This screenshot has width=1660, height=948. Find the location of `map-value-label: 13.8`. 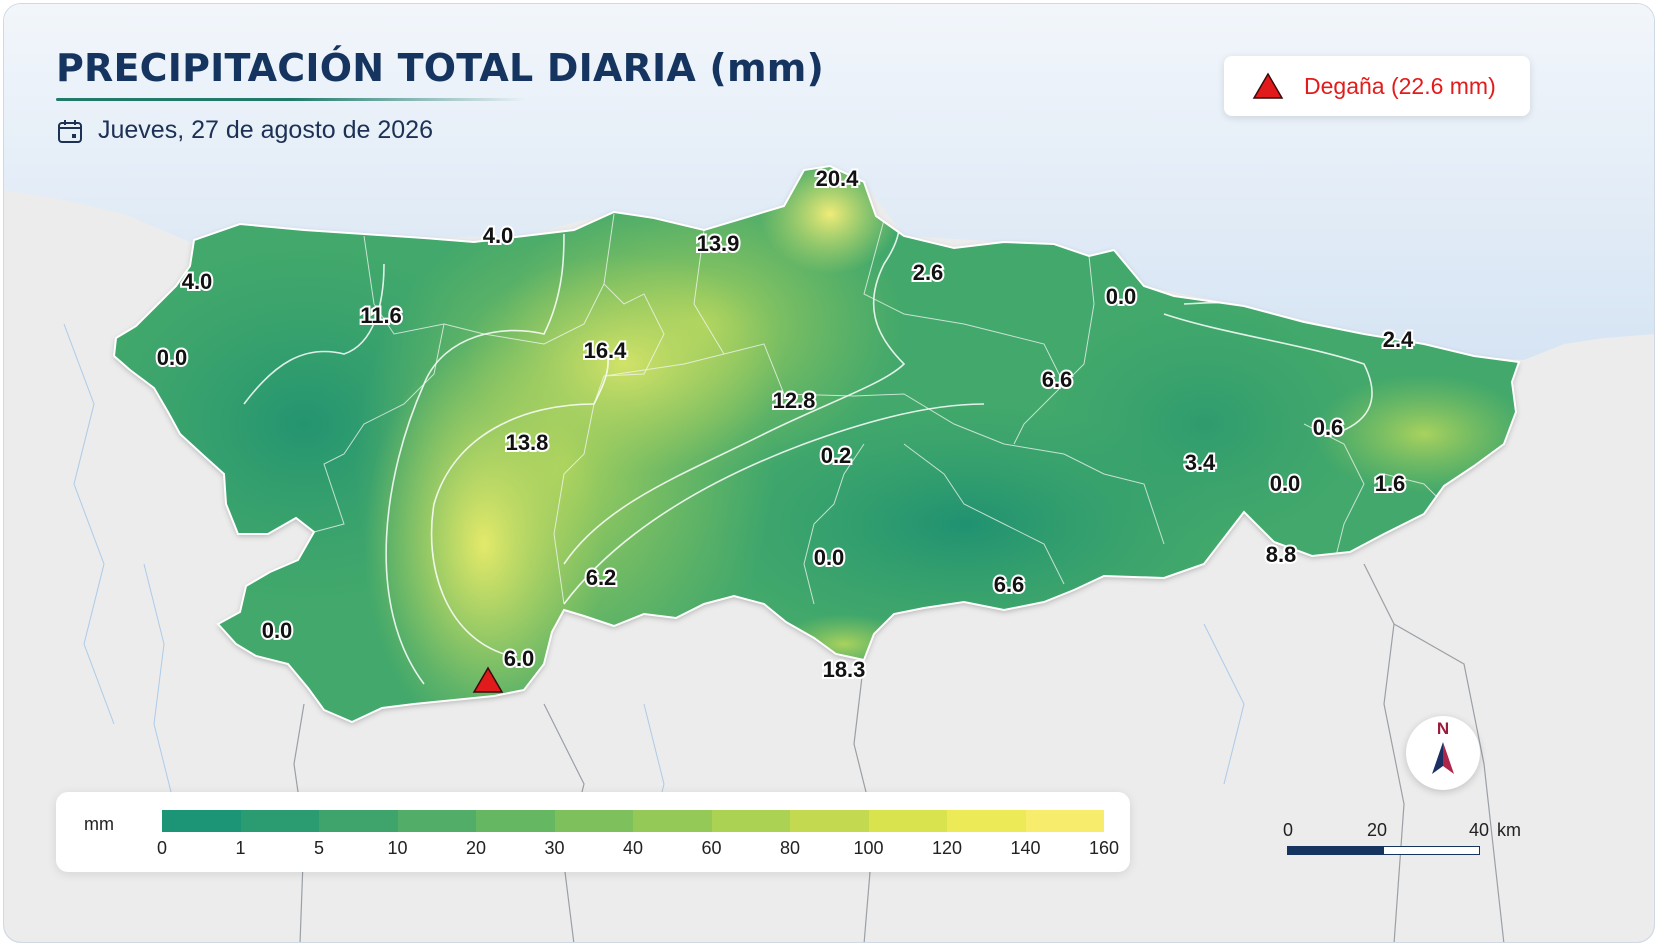

map-value-label: 13.8 is located at coordinates (527, 442).